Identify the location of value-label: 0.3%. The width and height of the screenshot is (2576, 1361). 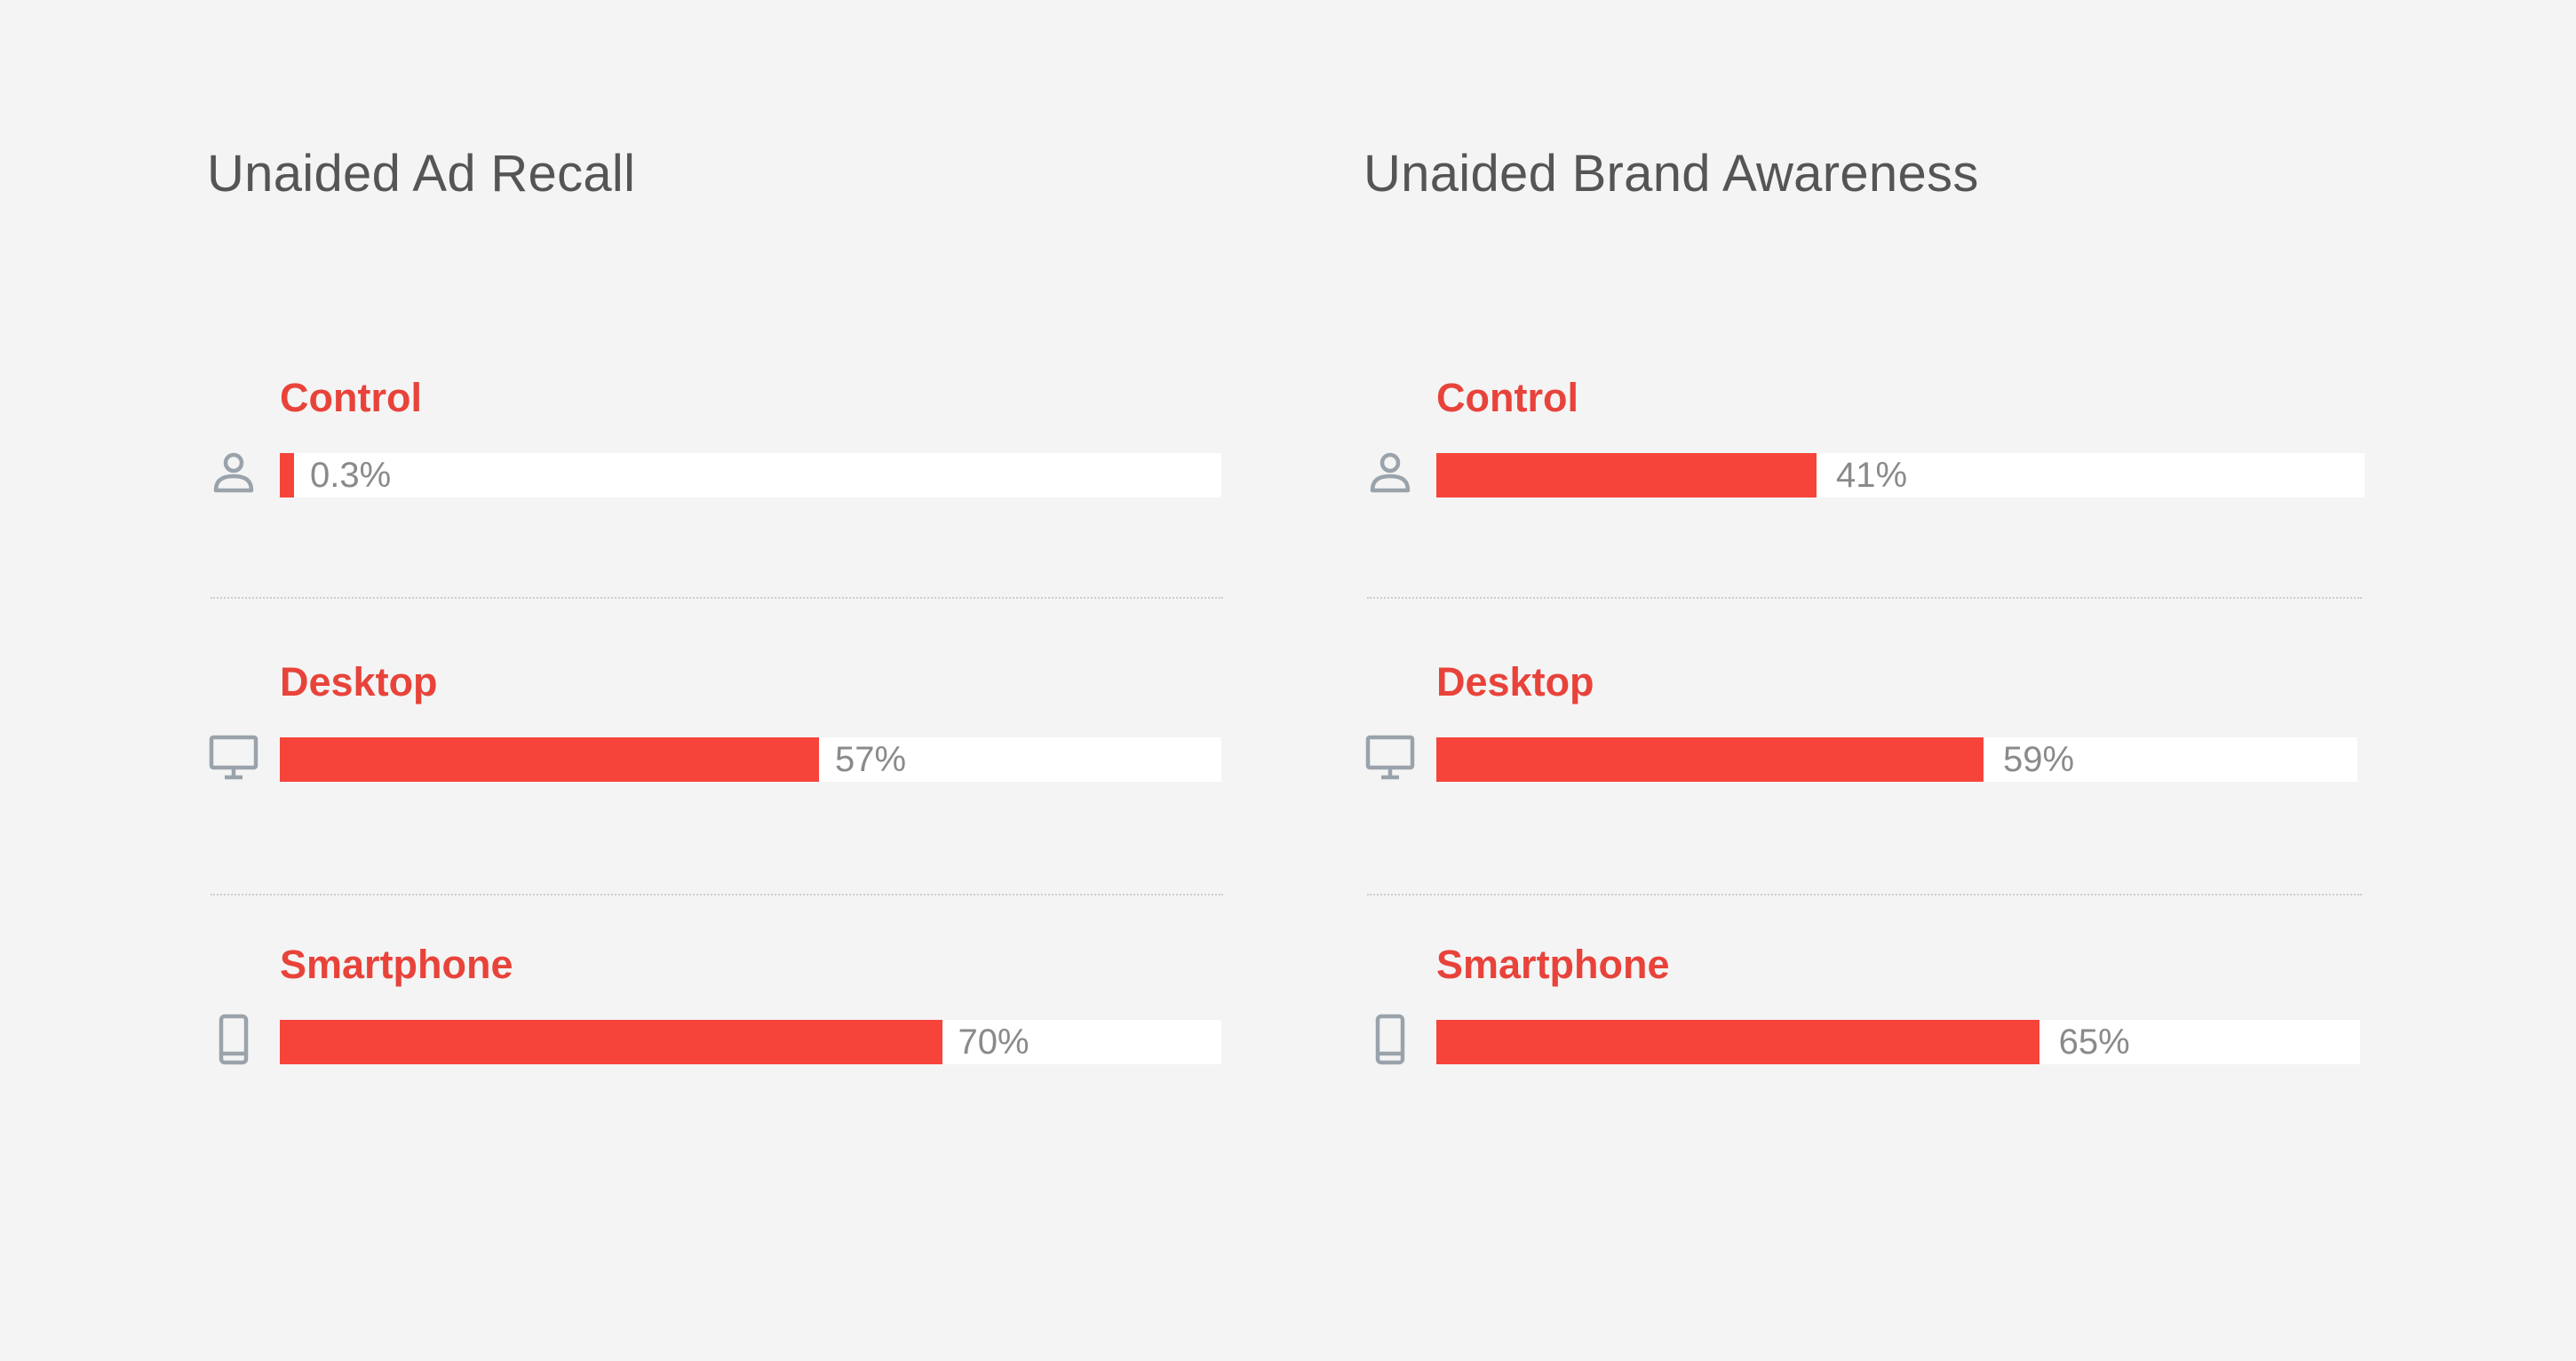
(351, 476).